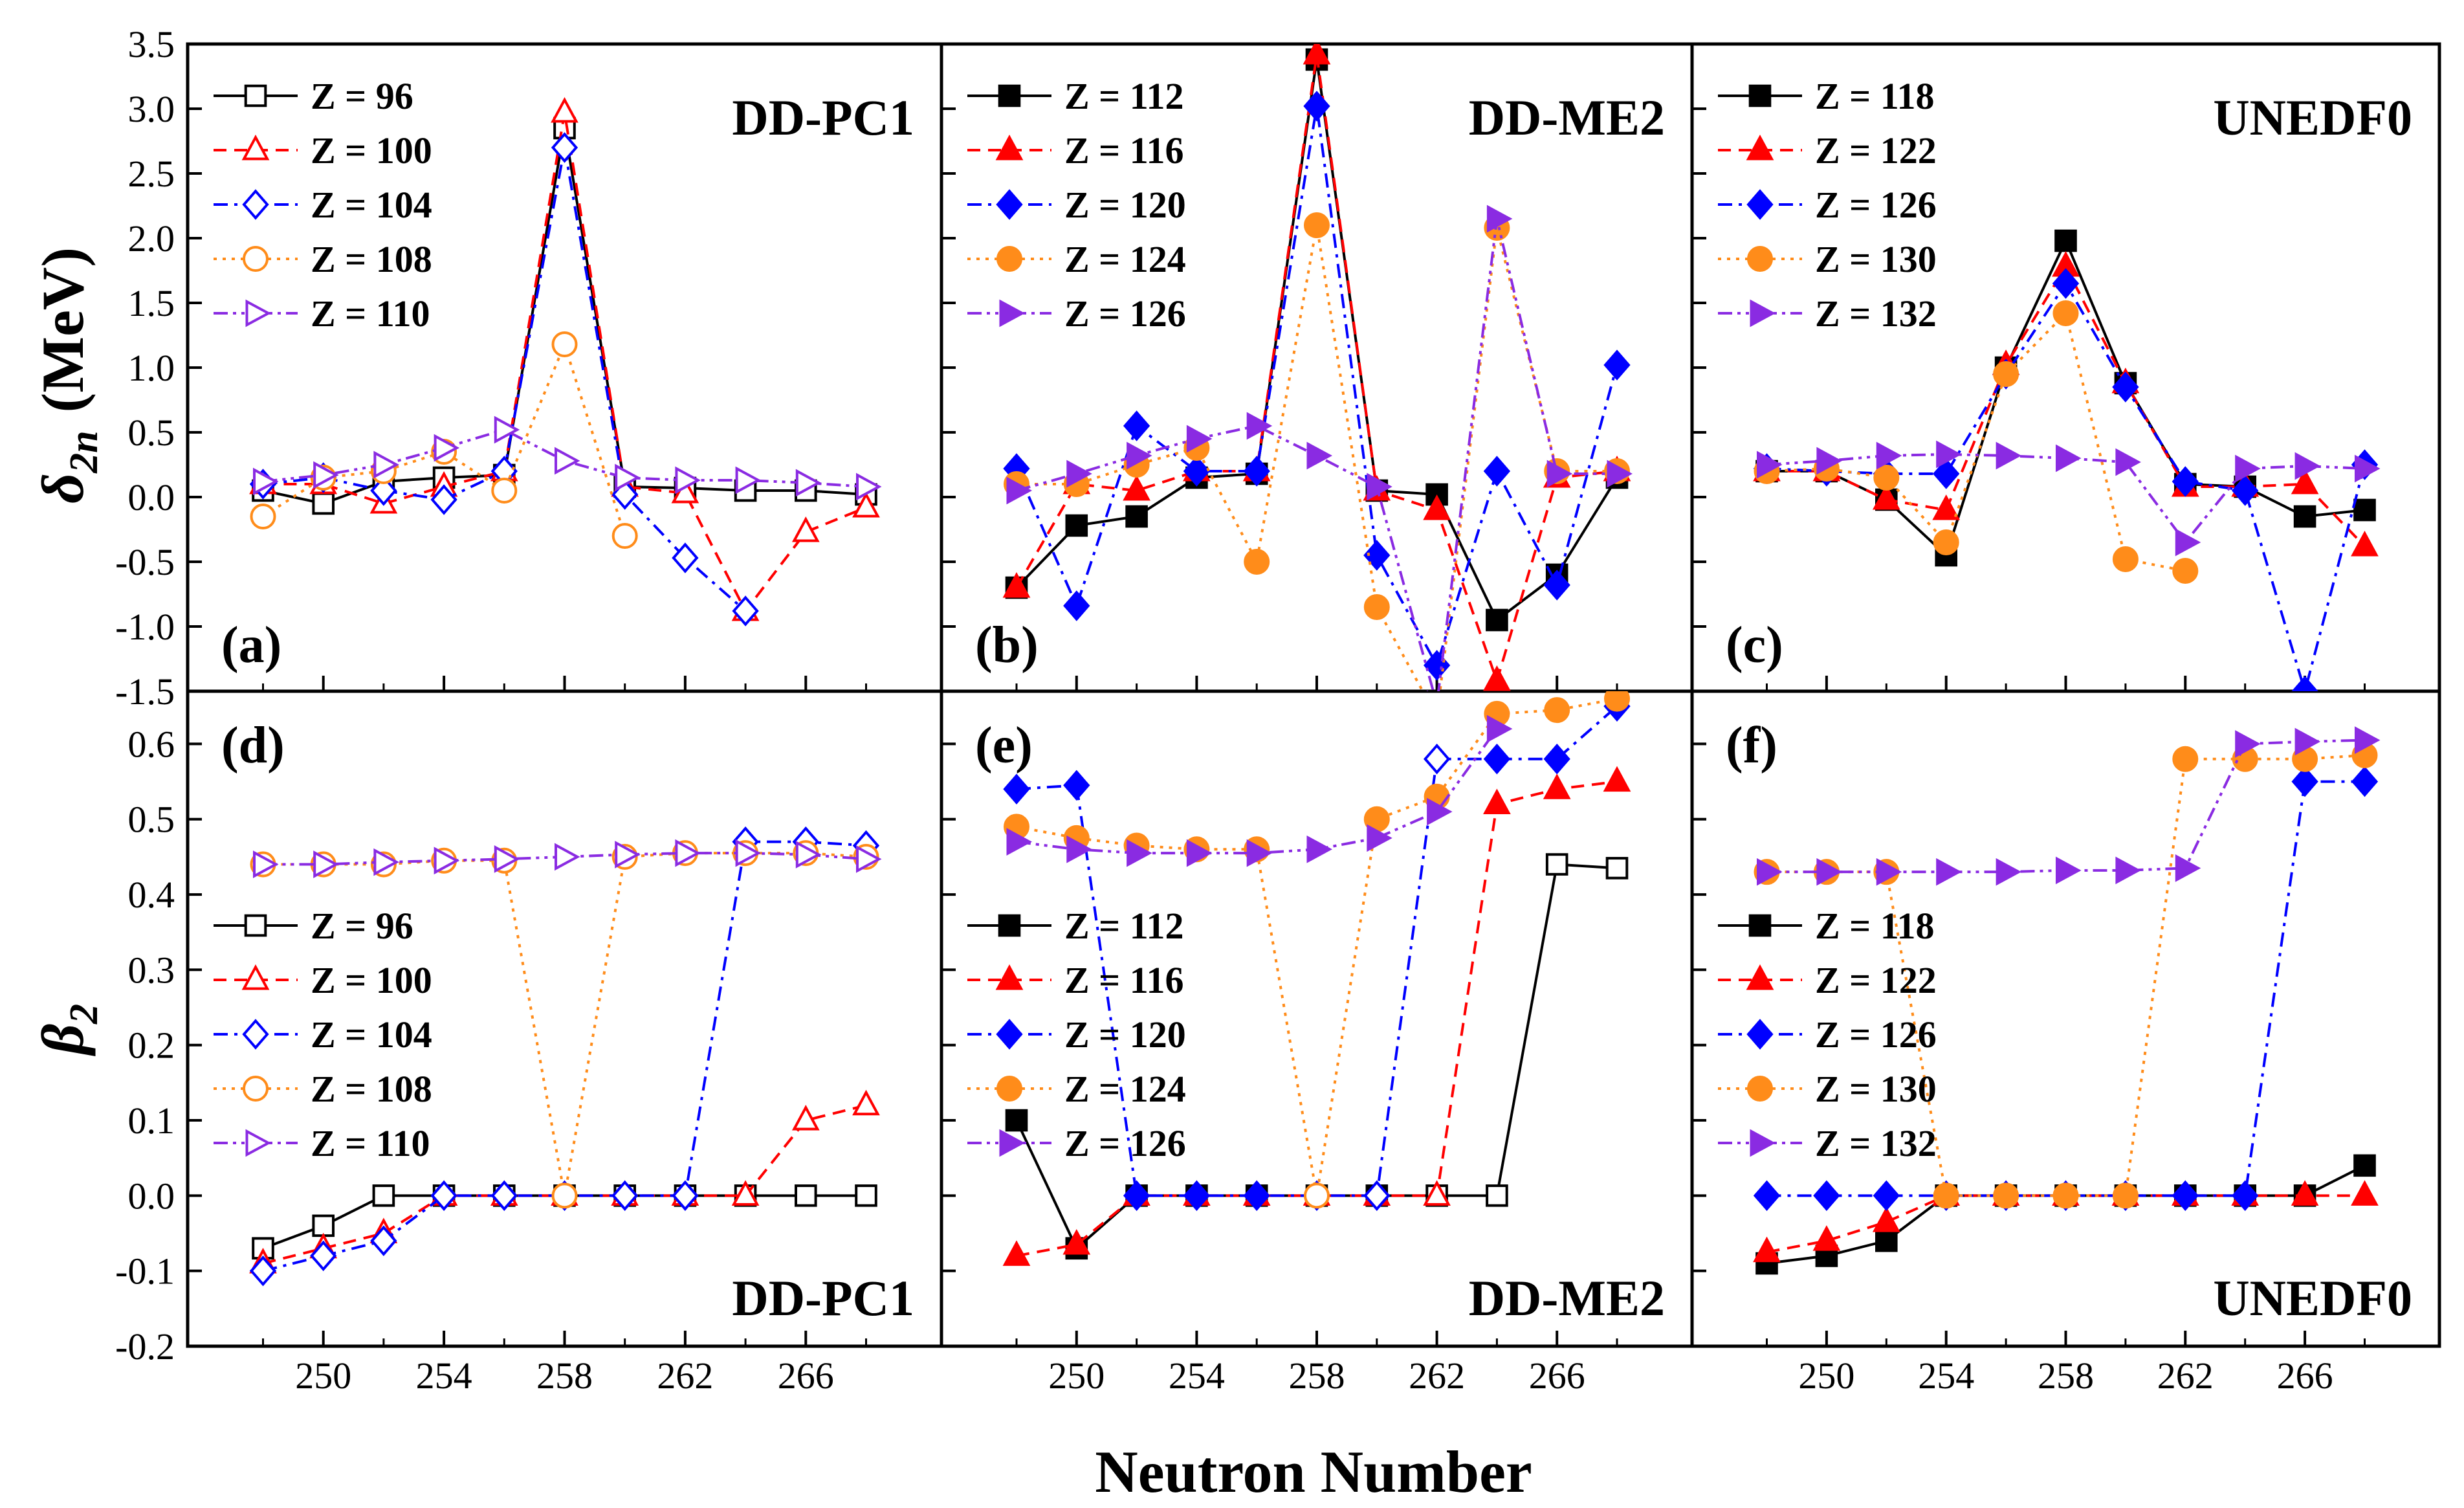 The width and height of the screenshot is (2464, 1508). Describe the element at coordinates (151, 44) in the screenshot. I see `y-tick-label: 3.5` at that location.